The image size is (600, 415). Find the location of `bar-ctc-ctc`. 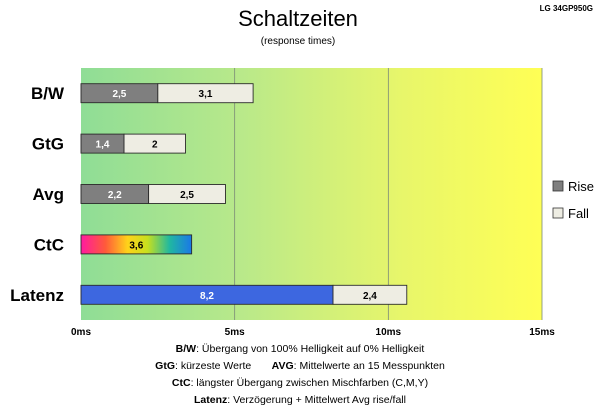

bar-ctc-ctc is located at coordinates (136, 244).